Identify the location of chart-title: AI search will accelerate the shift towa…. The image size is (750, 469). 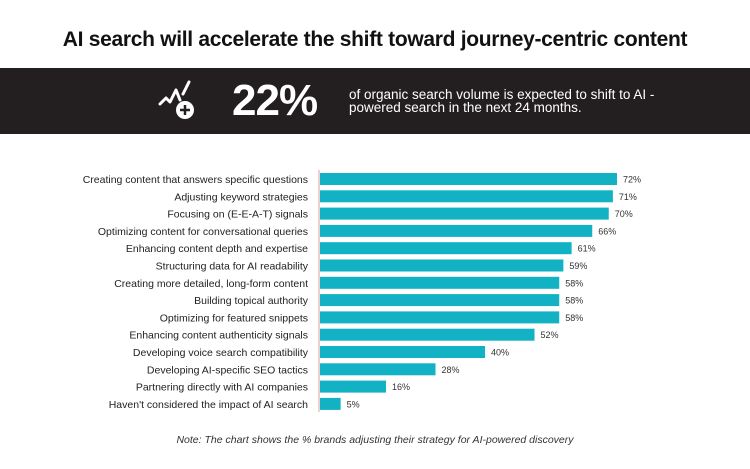
(375, 39).